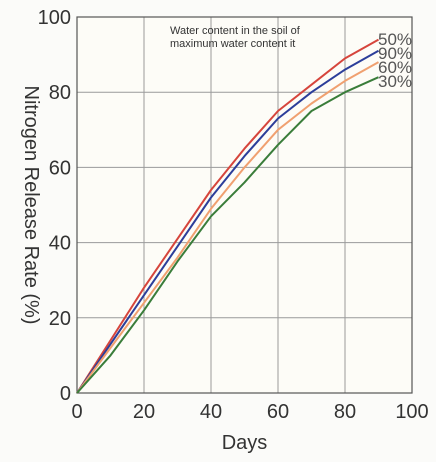  What do you see at coordinates (54, 18) in the screenshot?
I see `y-tick-label: 100` at bounding box center [54, 18].